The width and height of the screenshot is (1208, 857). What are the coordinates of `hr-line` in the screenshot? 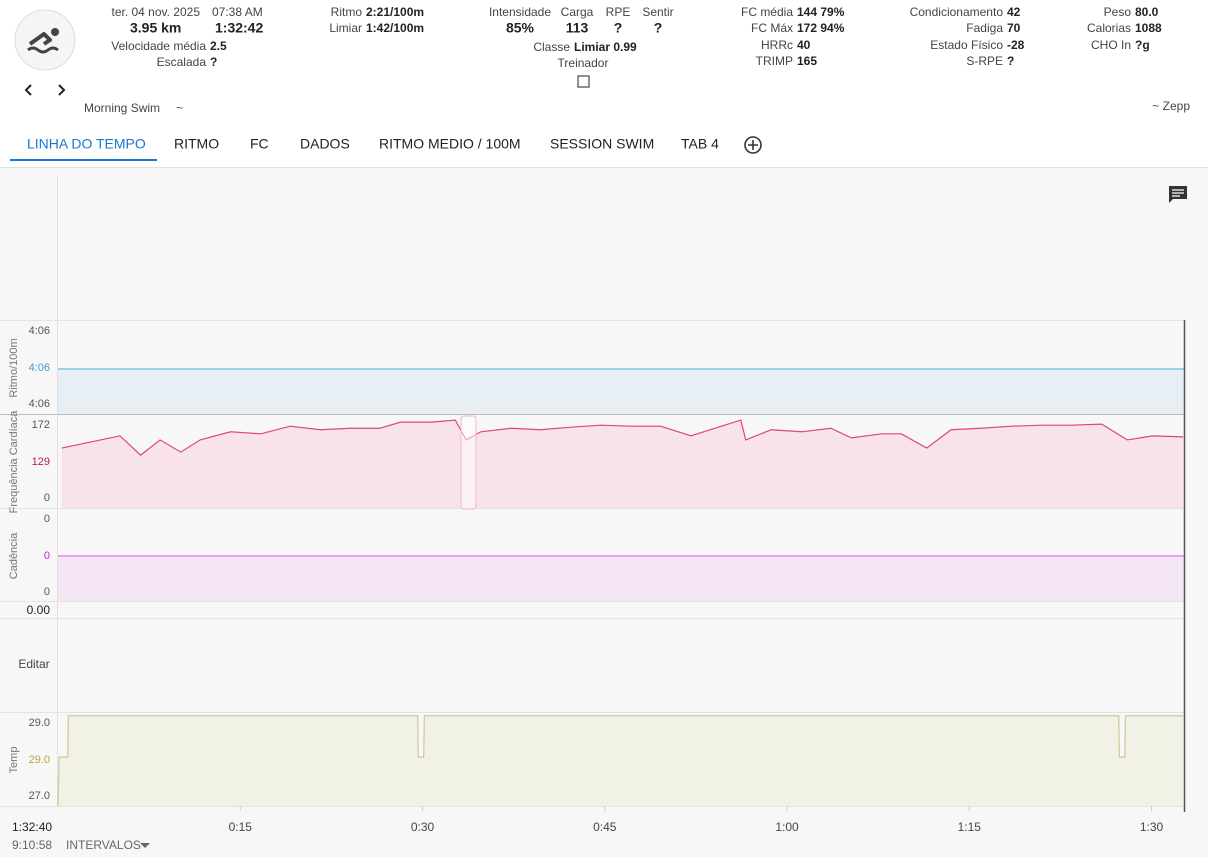 It's located at (622, 437).